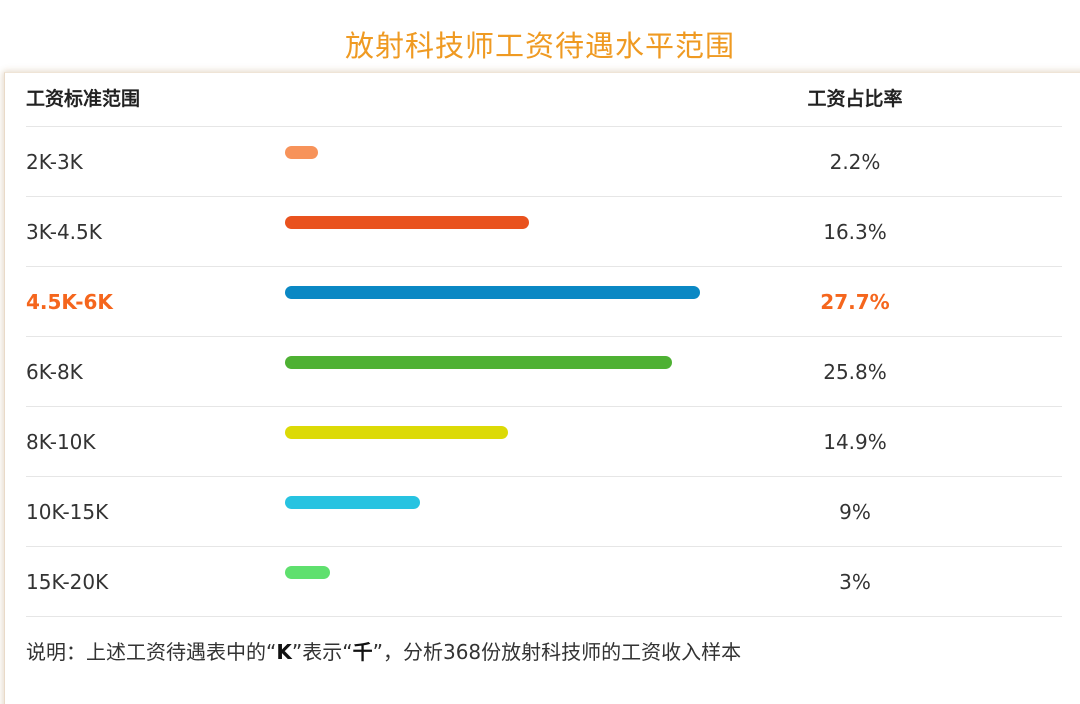 This screenshot has height=704, width=1080. Describe the element at coordinates (61, 442) in the screenshot. I see `salary-range-label: 8K-10K` at that location.